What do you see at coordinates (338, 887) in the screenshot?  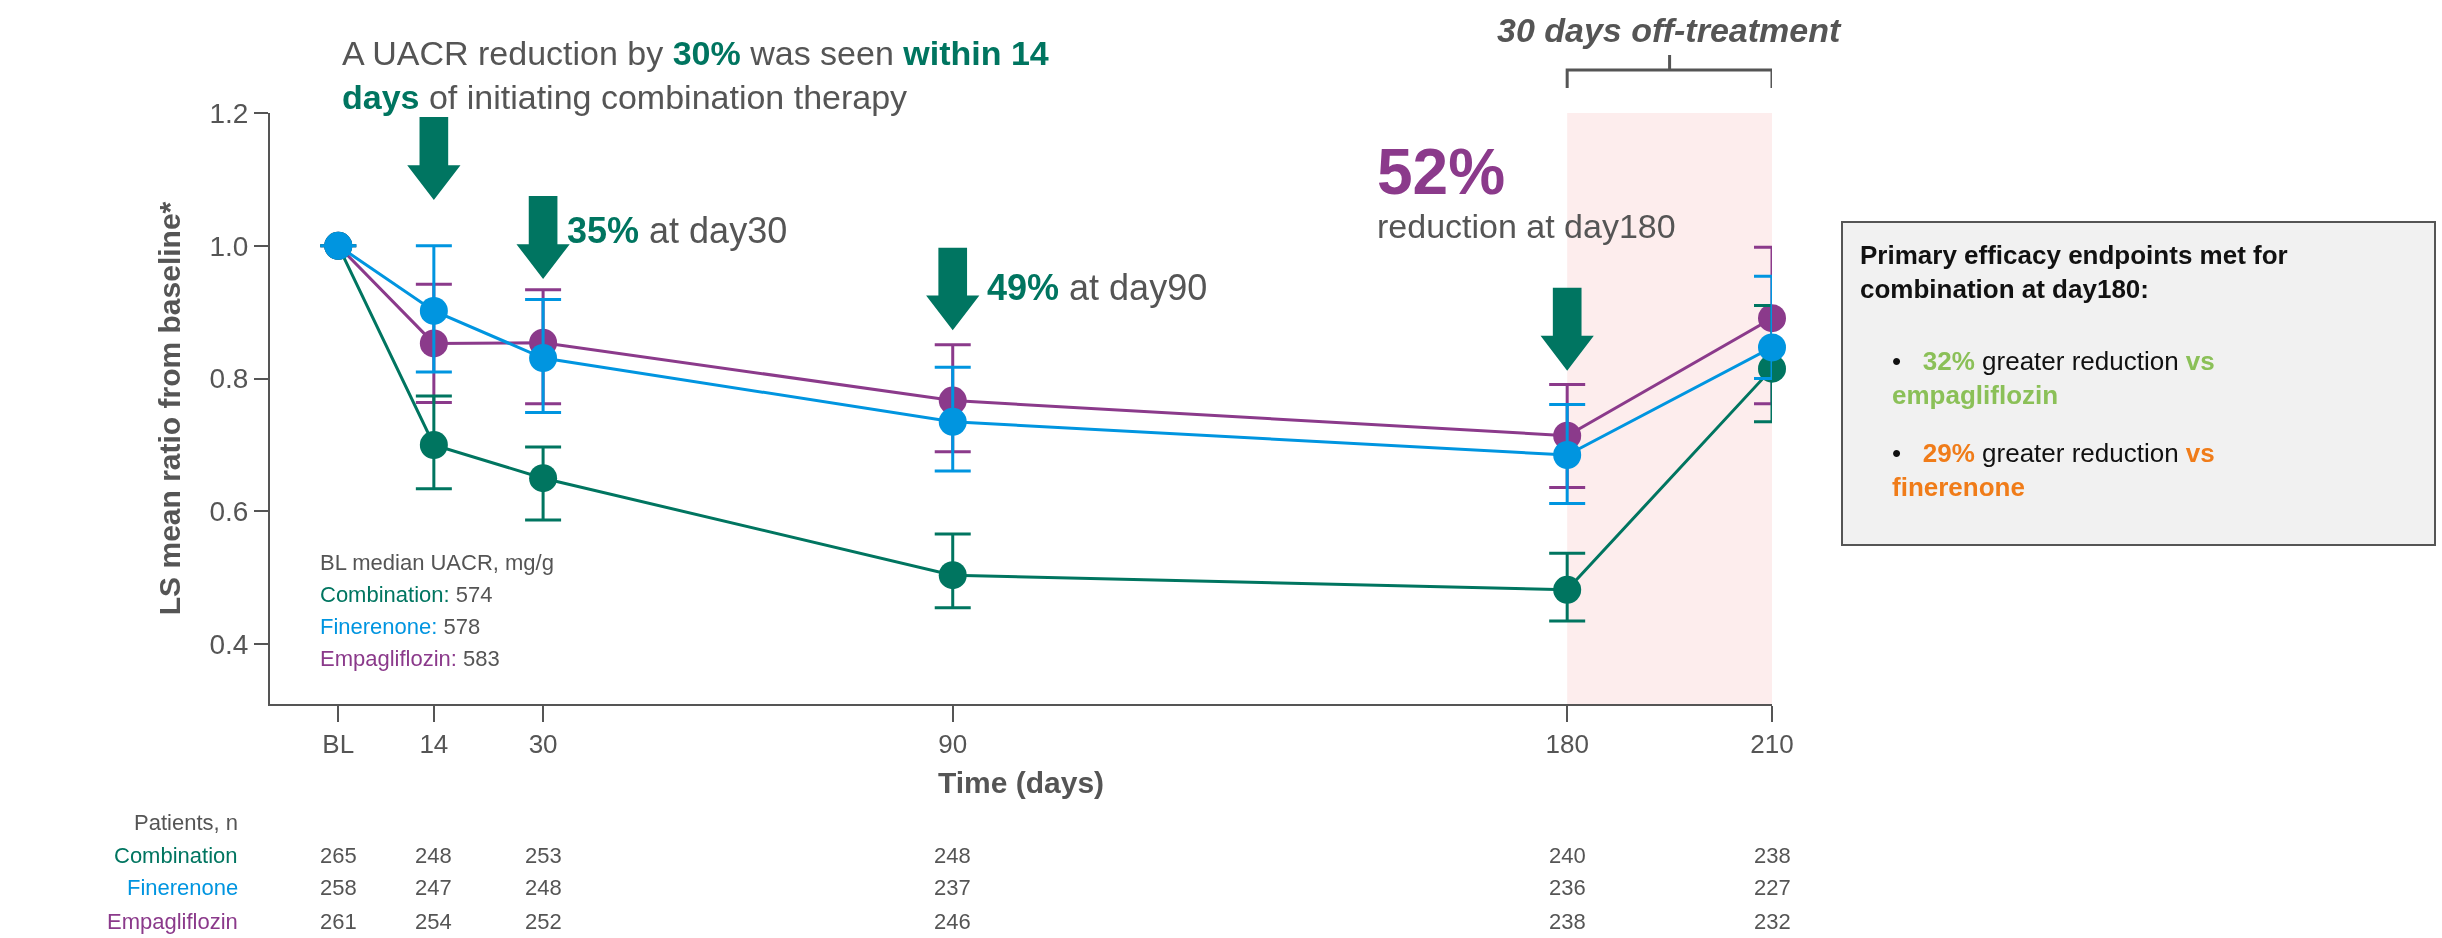 I see `text: 258` at bounding box center [338, 887].